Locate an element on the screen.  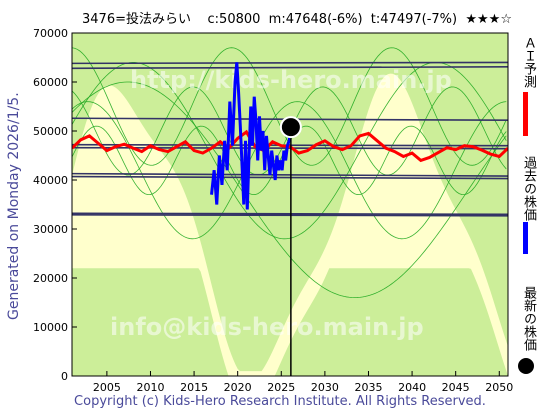
header-current: c:50800 is located at coordinates (234, 19).